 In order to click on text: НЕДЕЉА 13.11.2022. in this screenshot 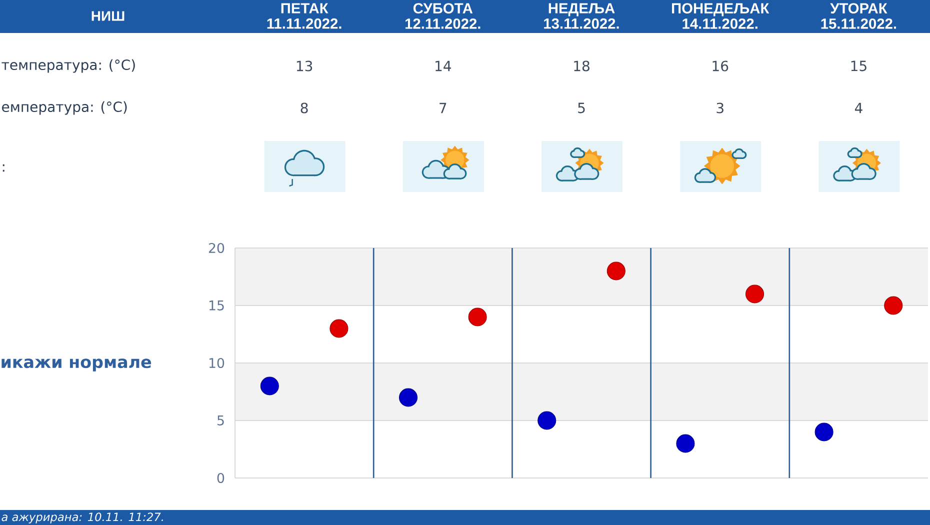, I will do `click(581, 16)`.